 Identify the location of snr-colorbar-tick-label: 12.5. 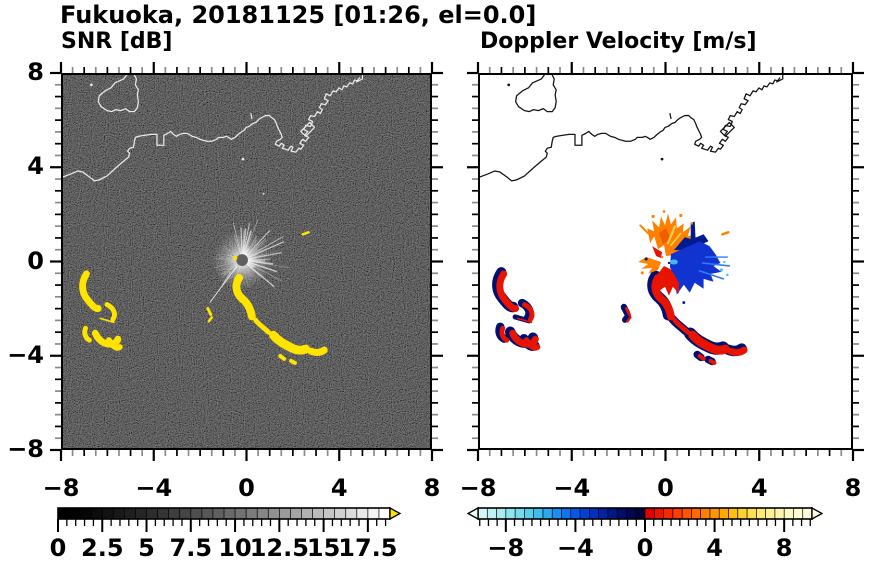
(279, 548).